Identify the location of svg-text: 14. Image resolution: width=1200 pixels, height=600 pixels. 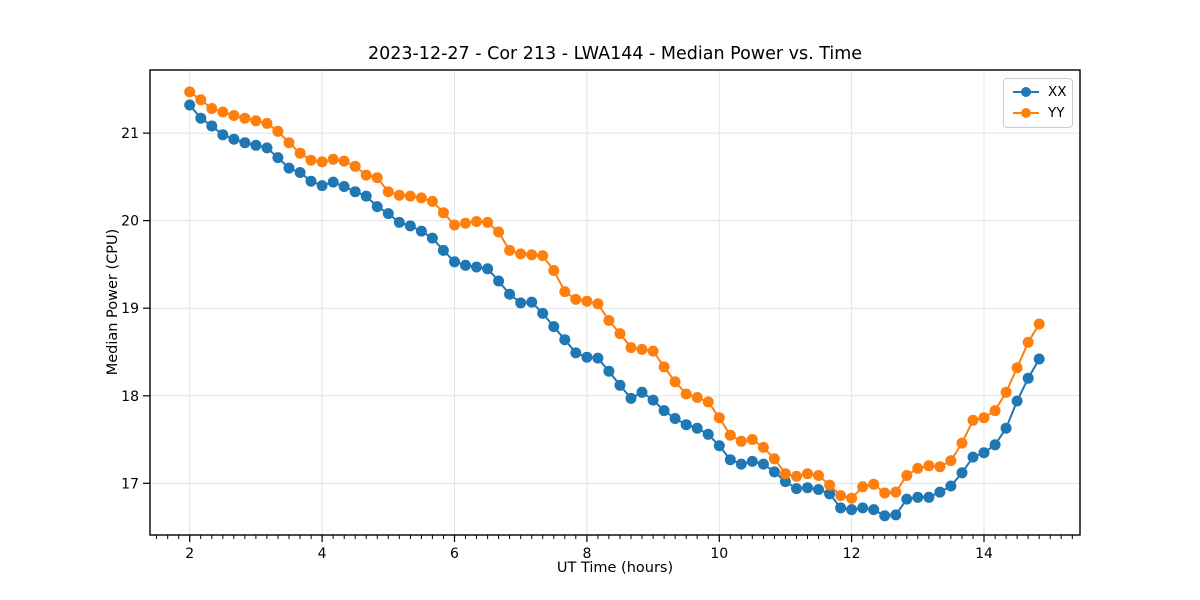
(984, 554).